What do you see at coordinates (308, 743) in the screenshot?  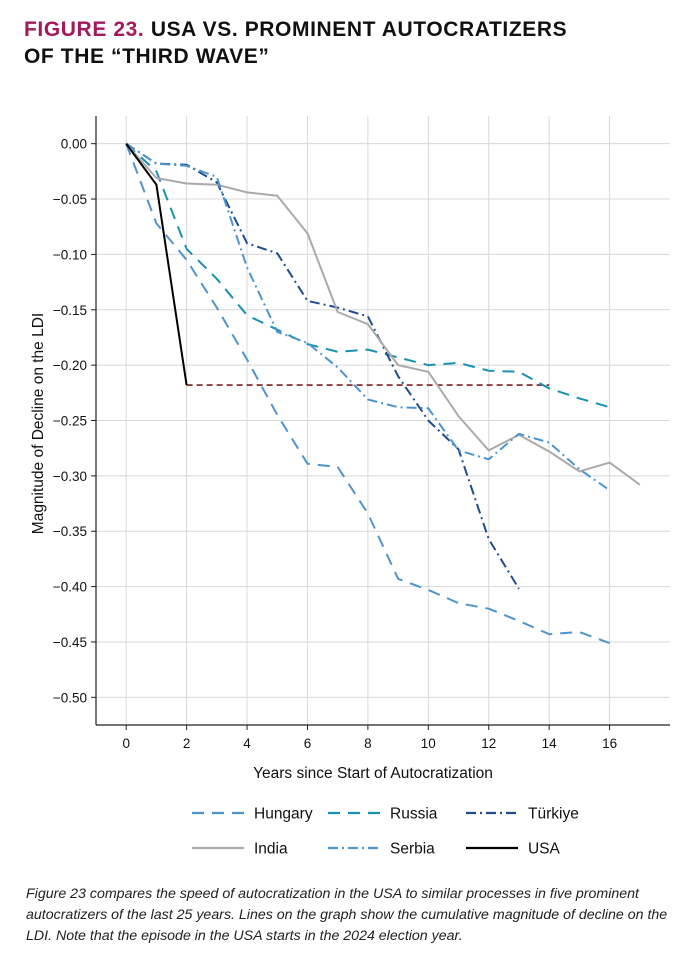 I see `x-tick-label: 6` at bounding box center [308, 743].